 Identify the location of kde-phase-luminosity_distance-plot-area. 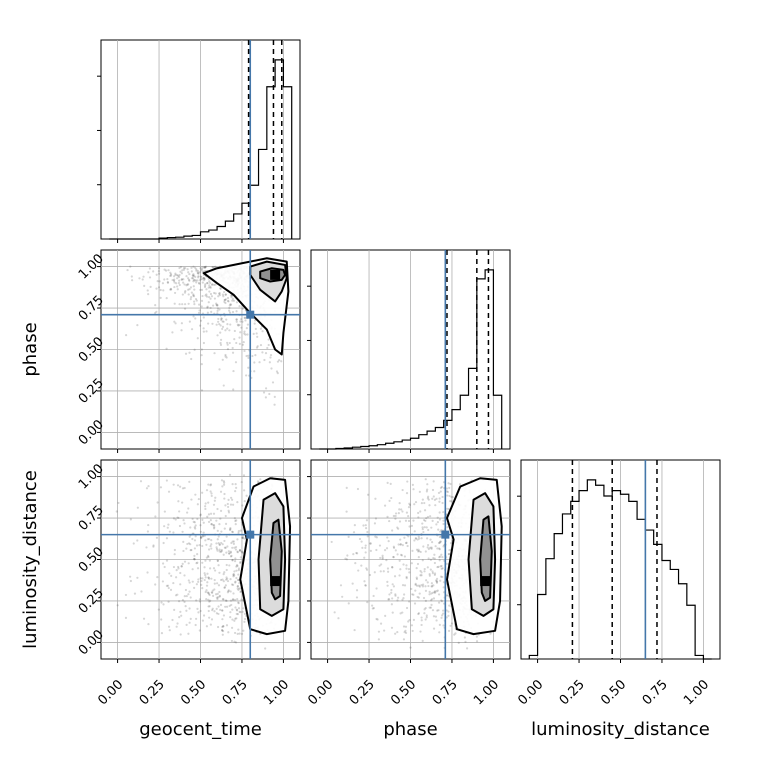
(410, 559).